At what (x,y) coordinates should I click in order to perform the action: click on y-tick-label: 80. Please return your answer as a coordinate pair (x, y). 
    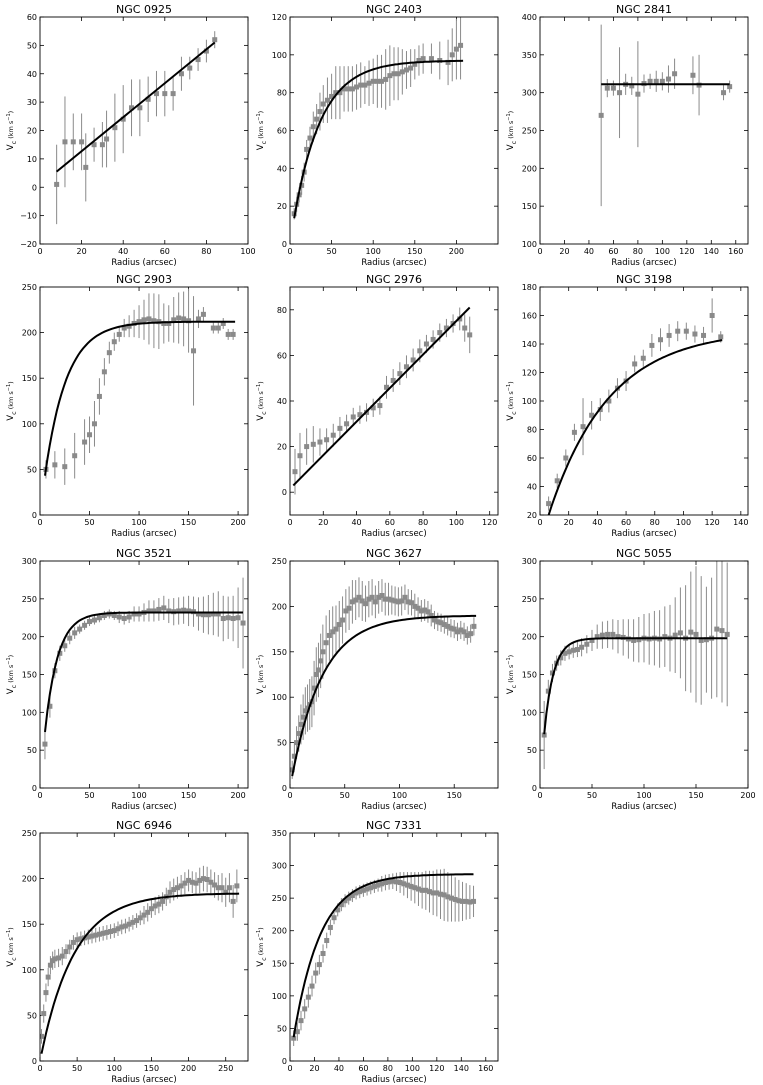
    Looking at the image, I should click on (532, 430).